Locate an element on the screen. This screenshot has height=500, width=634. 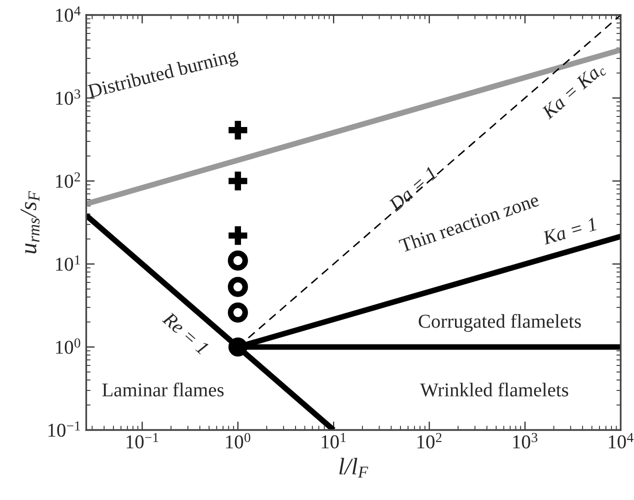
y-tick-label: 10$^{1}$ is located at coordinates (68, 263).